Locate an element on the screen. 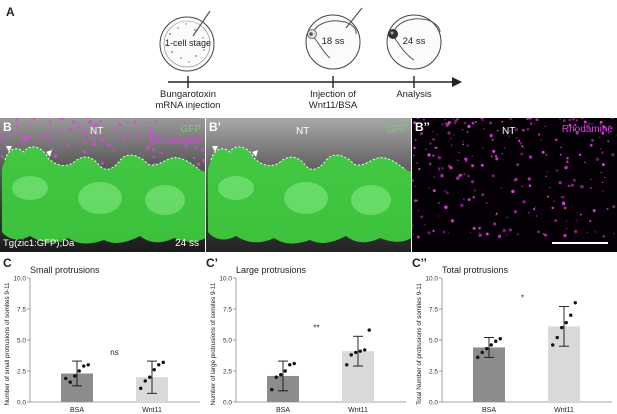 The width and height of the screenshot is (617, 414). label-nt-b-prime: NT is located at coordinates (303, 131).